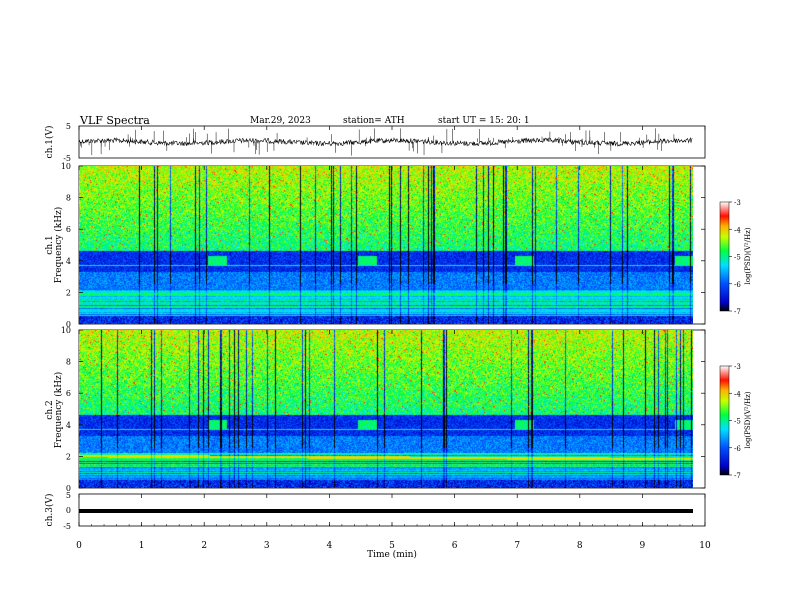 Image resolution: width=792 pixels, height=612 pixels. What do you see at coordinates (748, 255) in the screenshot?
I see `ch1-colorbar-label: log(PSD)(V²/Hz)` at bounding box center [748, 255].